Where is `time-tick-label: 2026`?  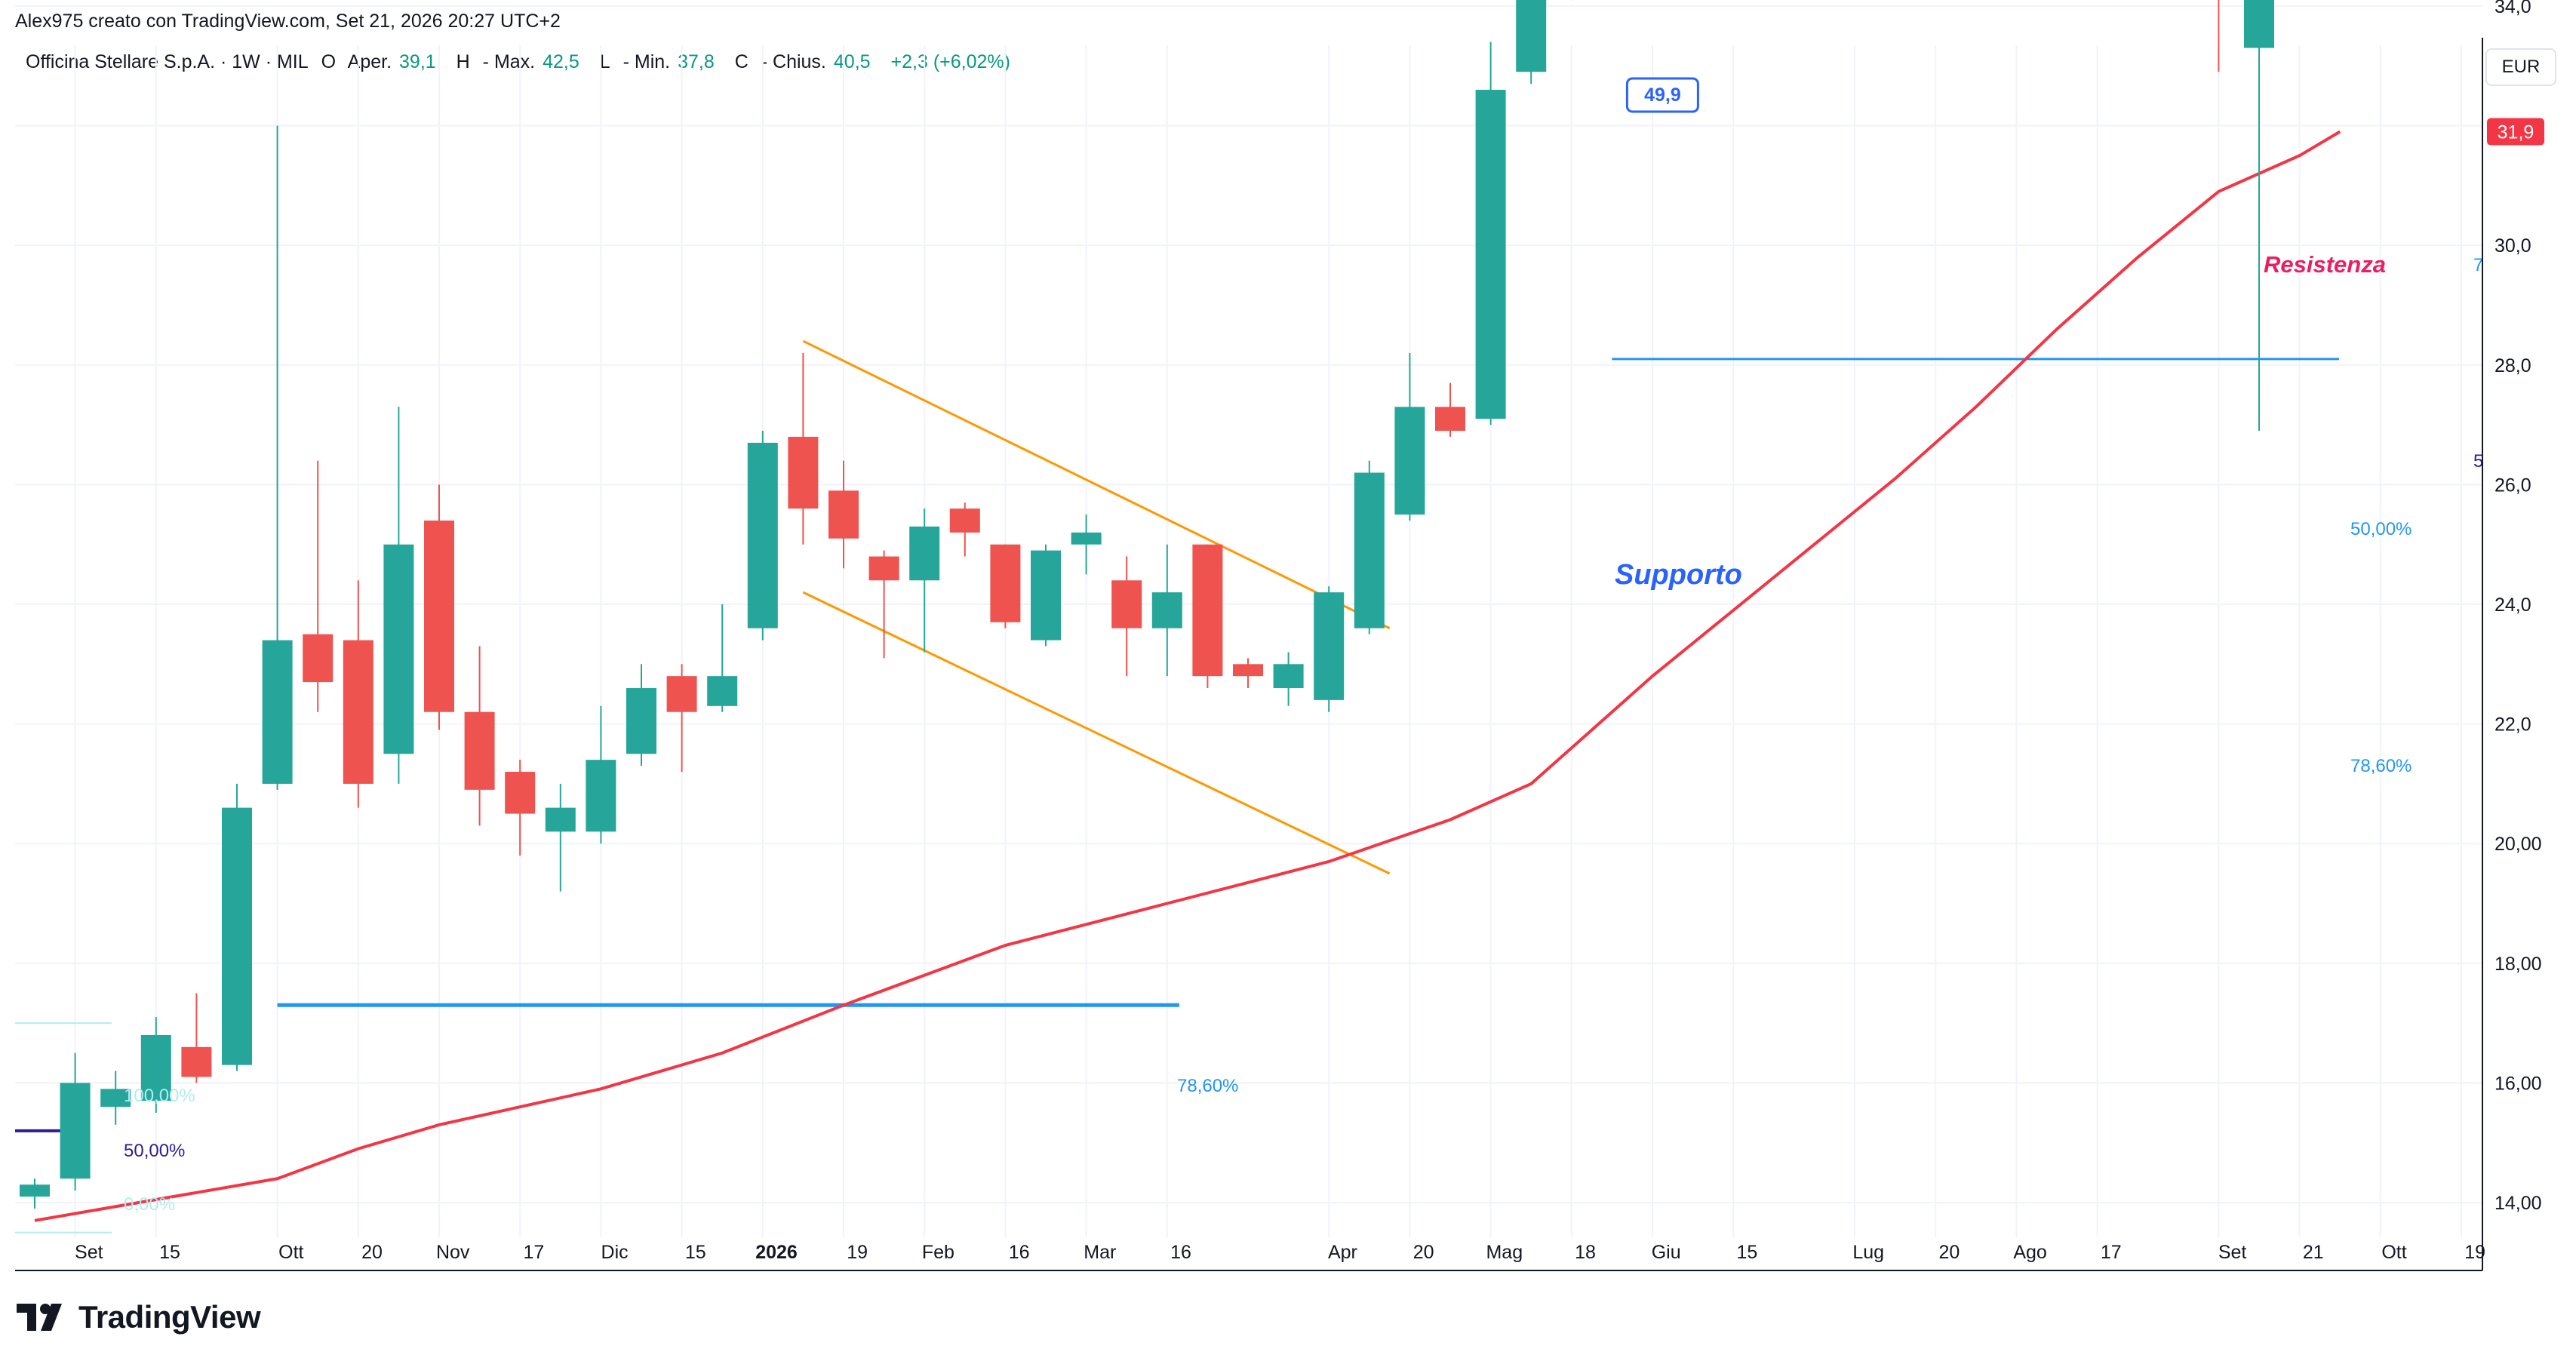
time-tick-label: 2026 is located at coordinates (776, 1252).